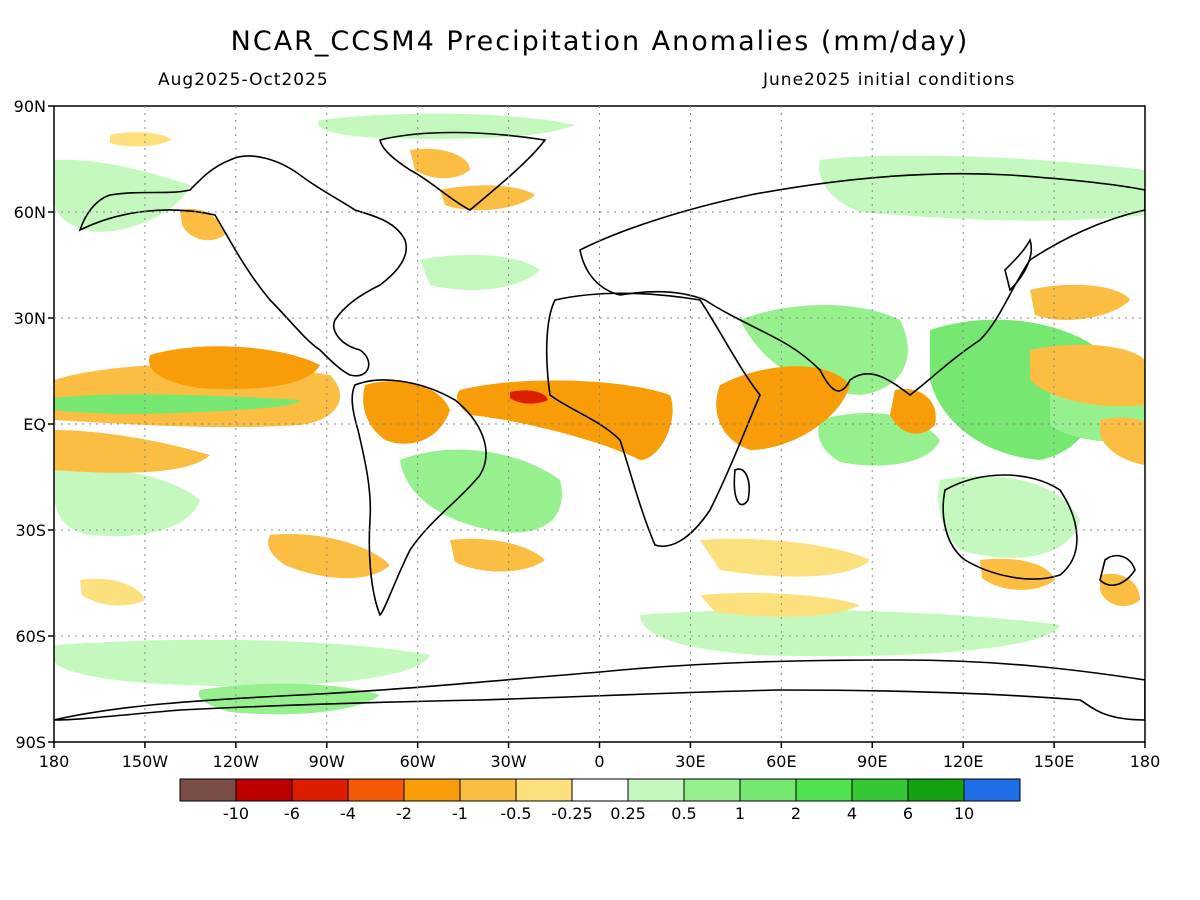 The image size is (1200, 900). I want to click on lon-label: 120E, so click(963, 761).